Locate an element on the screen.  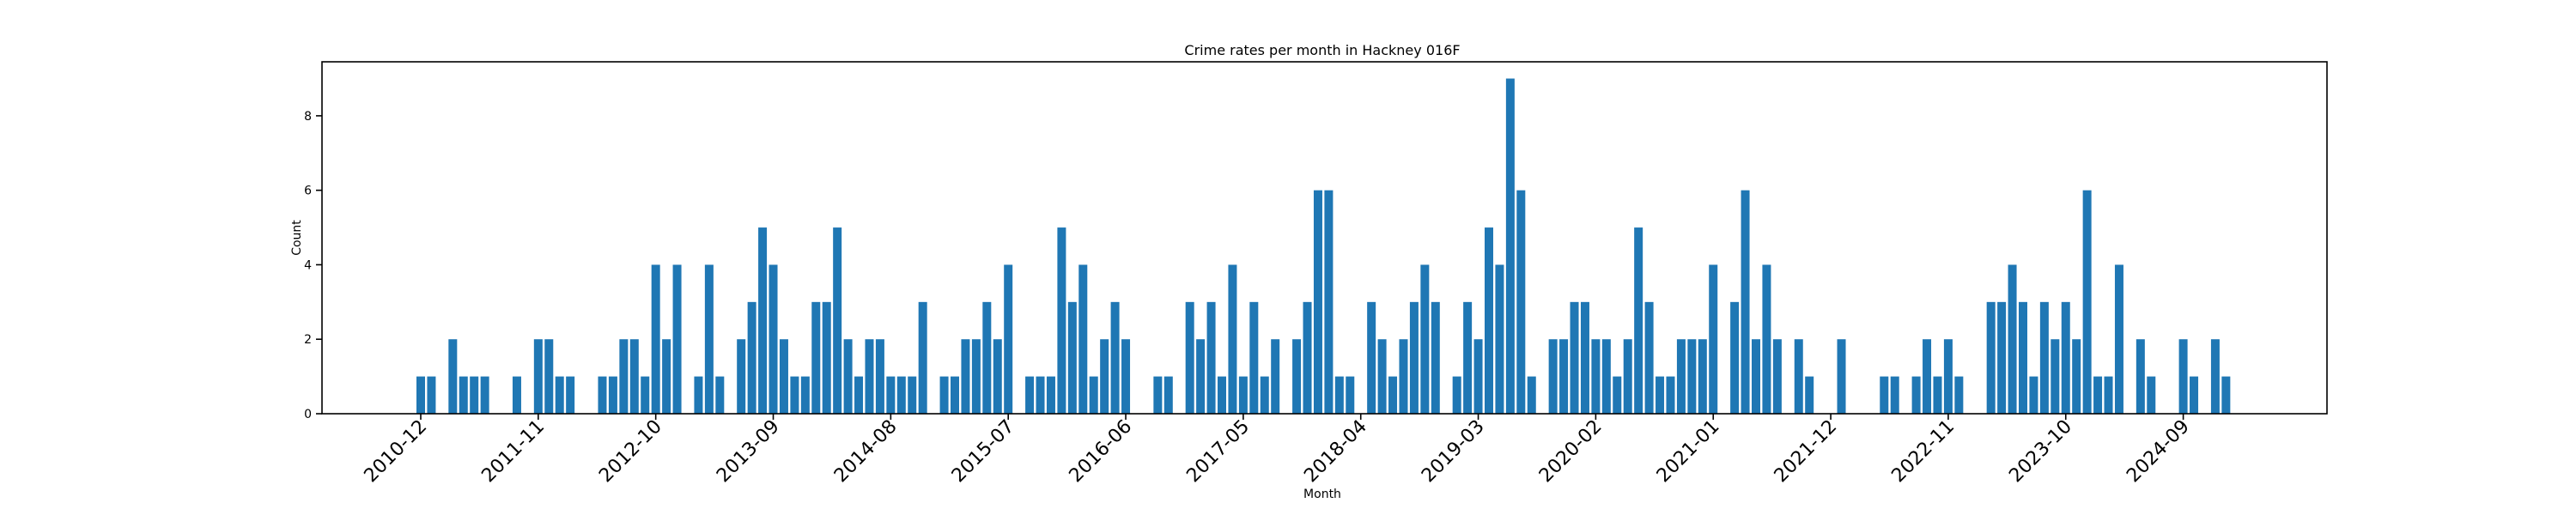
x-tick-label: 2013-09 is located at coordinates (748, 452).